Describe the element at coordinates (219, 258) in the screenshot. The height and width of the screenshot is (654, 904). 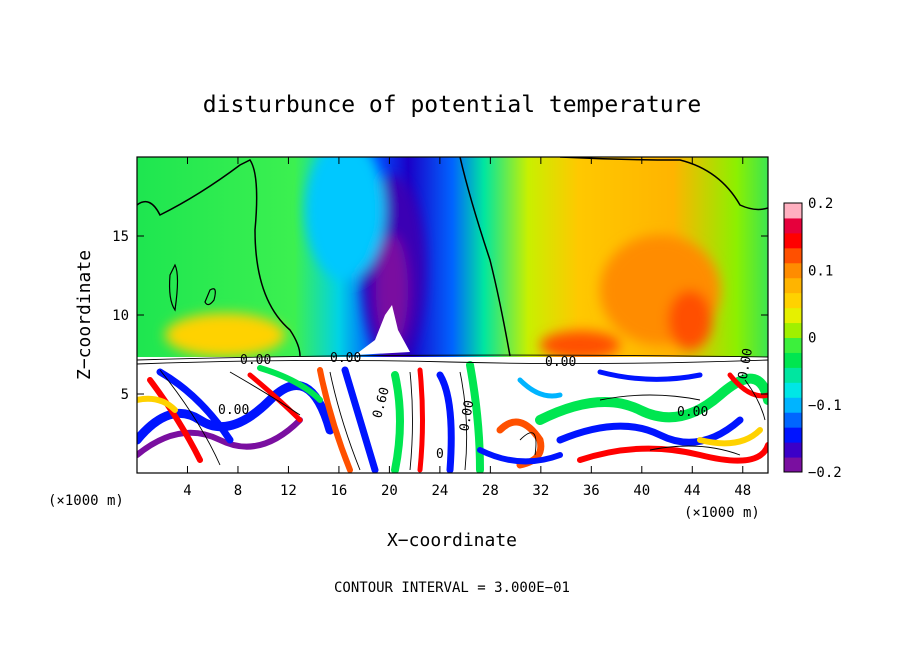
I see `zero-contour-left` at that location.